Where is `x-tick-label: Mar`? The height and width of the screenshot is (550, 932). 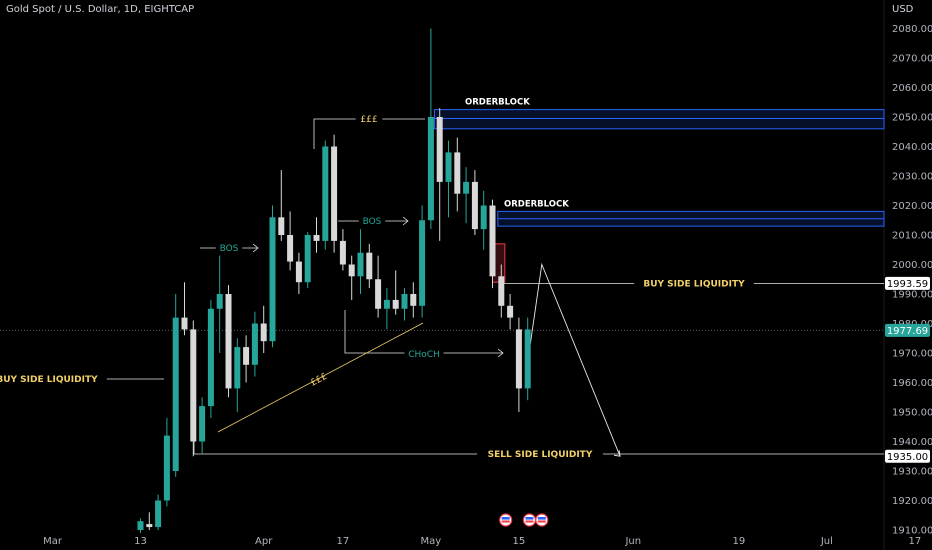
x-tick-label: Mar is located at coordinates (53, 541).